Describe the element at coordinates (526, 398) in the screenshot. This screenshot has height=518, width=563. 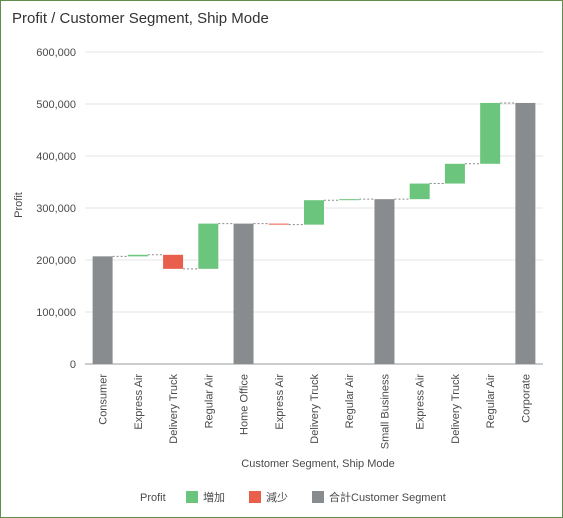
I see `x-tick-label: Corporate` at that location.